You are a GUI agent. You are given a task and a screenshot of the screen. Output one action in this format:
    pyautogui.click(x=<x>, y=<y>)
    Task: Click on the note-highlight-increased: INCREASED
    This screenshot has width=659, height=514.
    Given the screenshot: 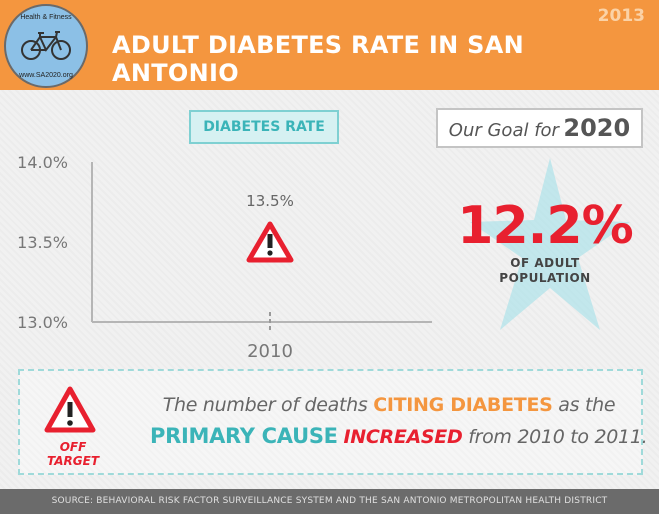 What is the action you would take?
    pyautogui.click(x=403, y=437)
    